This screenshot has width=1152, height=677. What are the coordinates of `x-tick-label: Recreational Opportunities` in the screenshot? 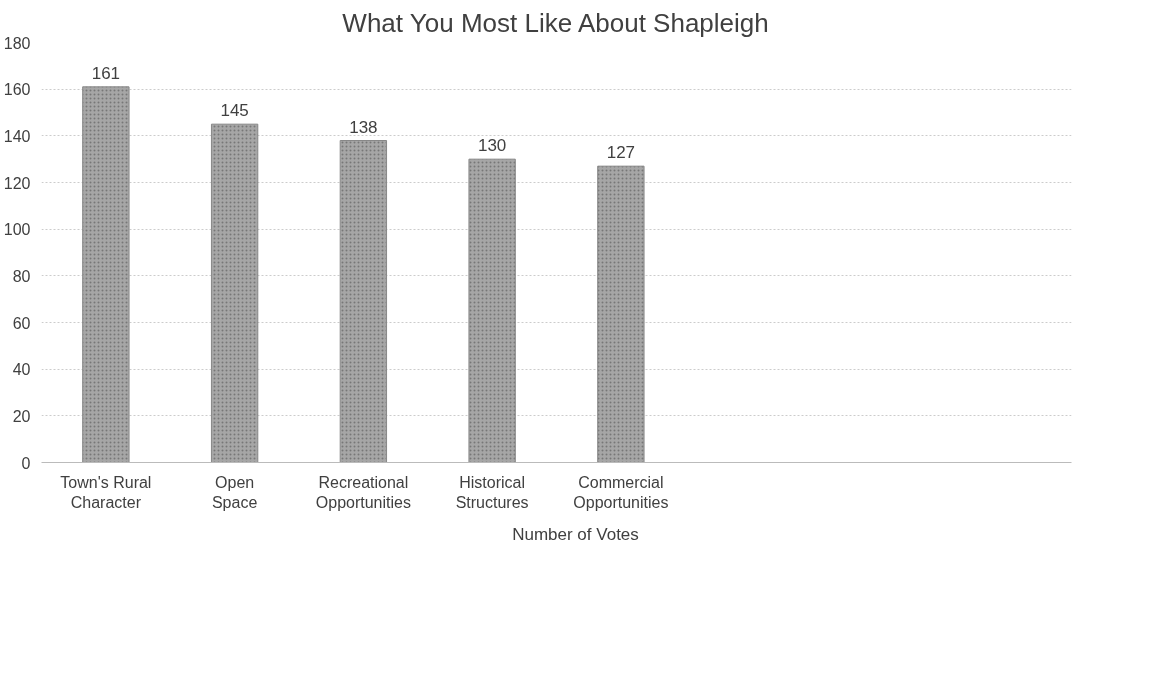 It's located at (363, 492).